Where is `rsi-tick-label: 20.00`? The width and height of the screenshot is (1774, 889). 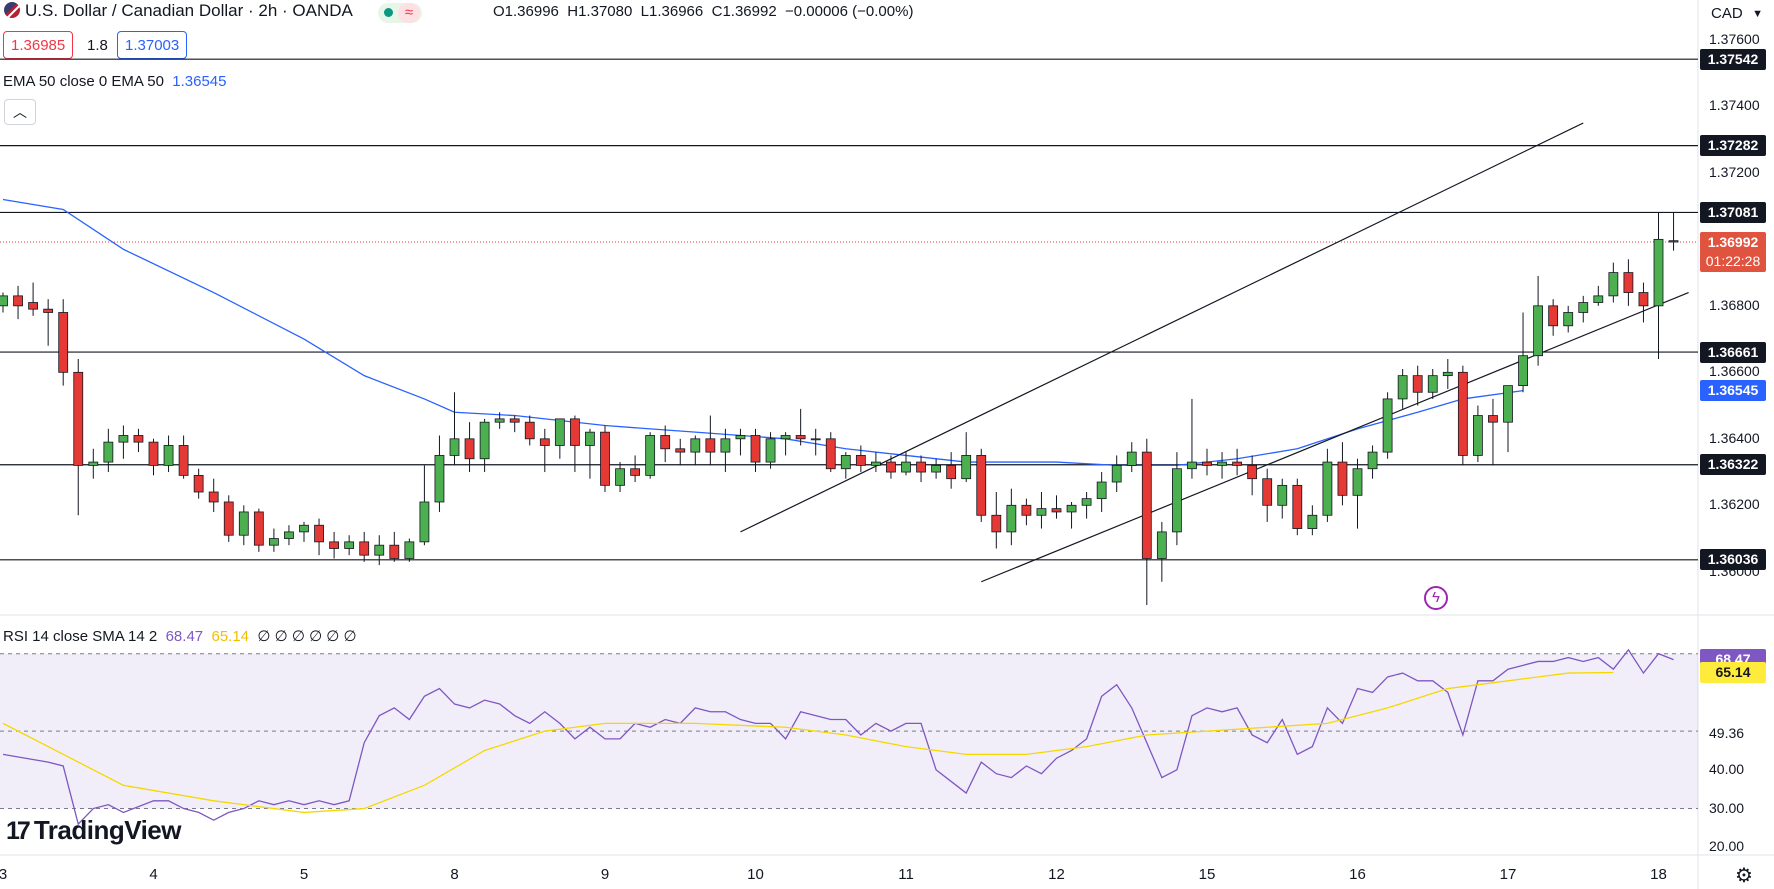
rsi-tick-label: 20.00 is located at coordinates (1727, 846).